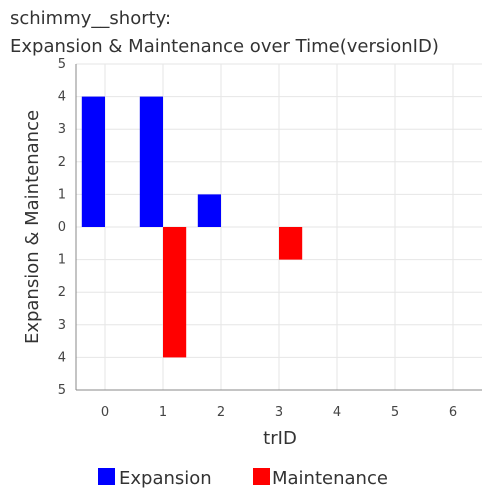  Describe the element at coordinates (32, 227) in the screenshot. I see `y-axis-label: Expansion & Maintenance` at that location.